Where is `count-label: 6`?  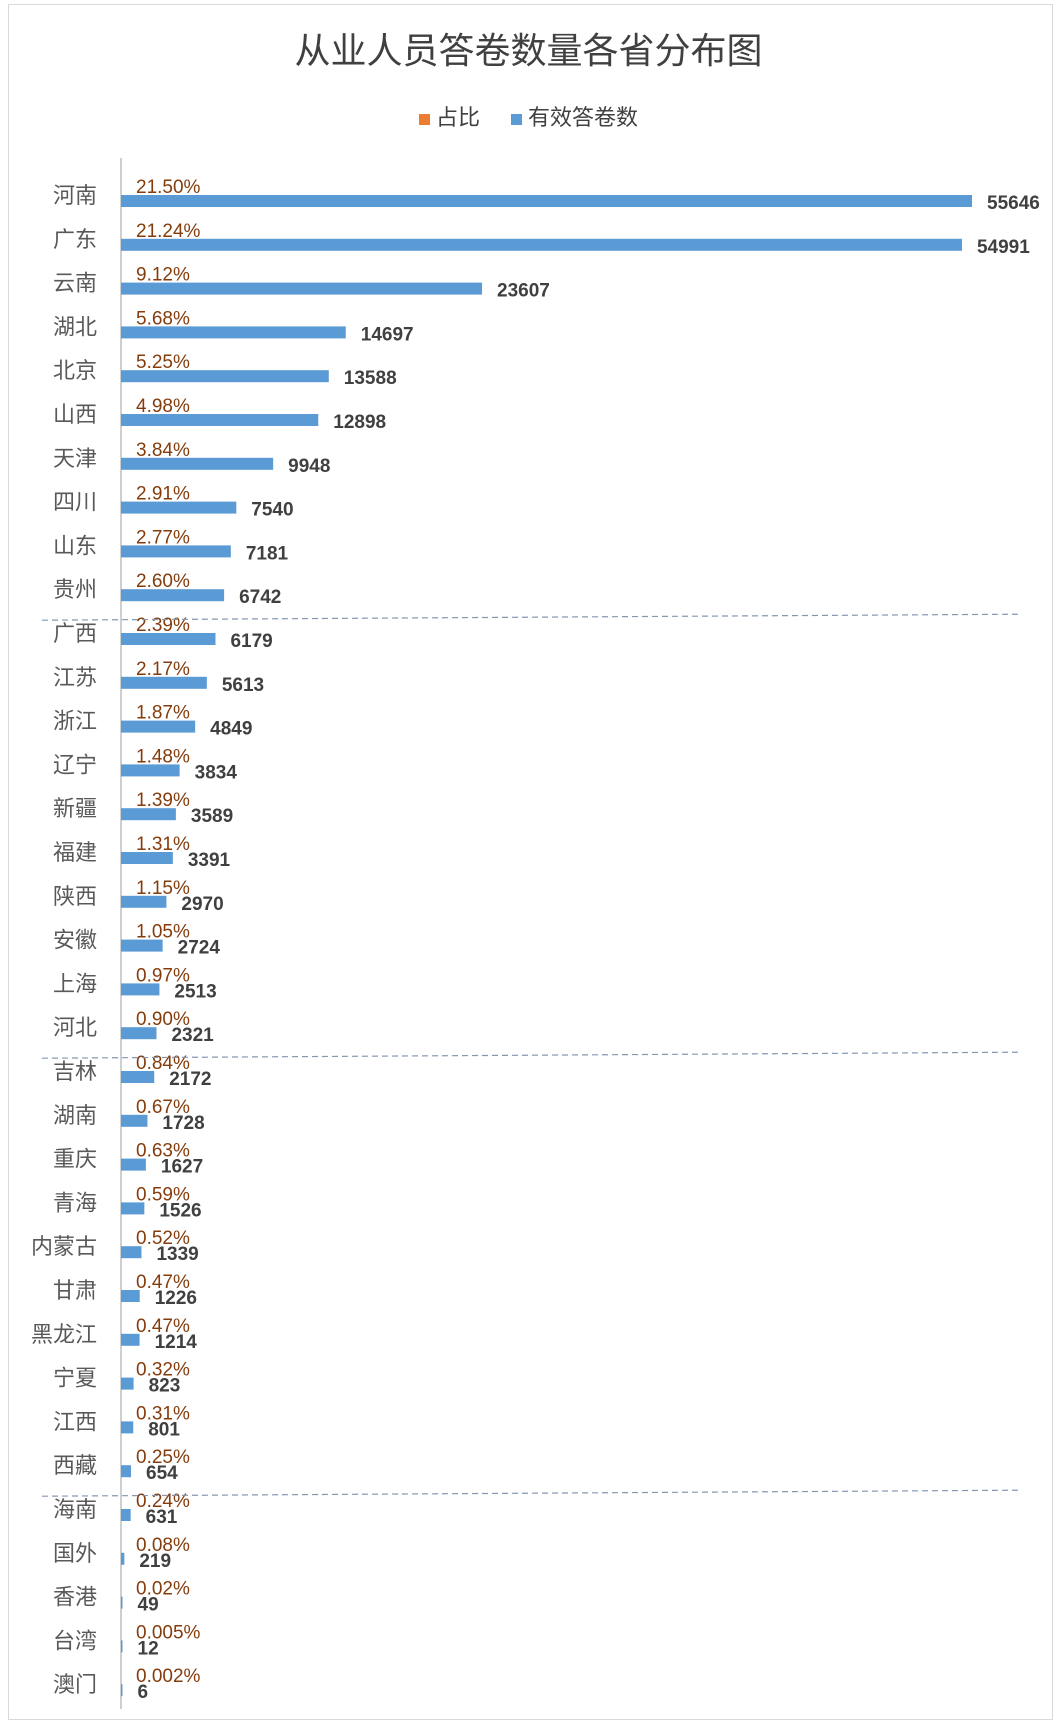
count-label: 6 is located at coordinates (143, 1692).